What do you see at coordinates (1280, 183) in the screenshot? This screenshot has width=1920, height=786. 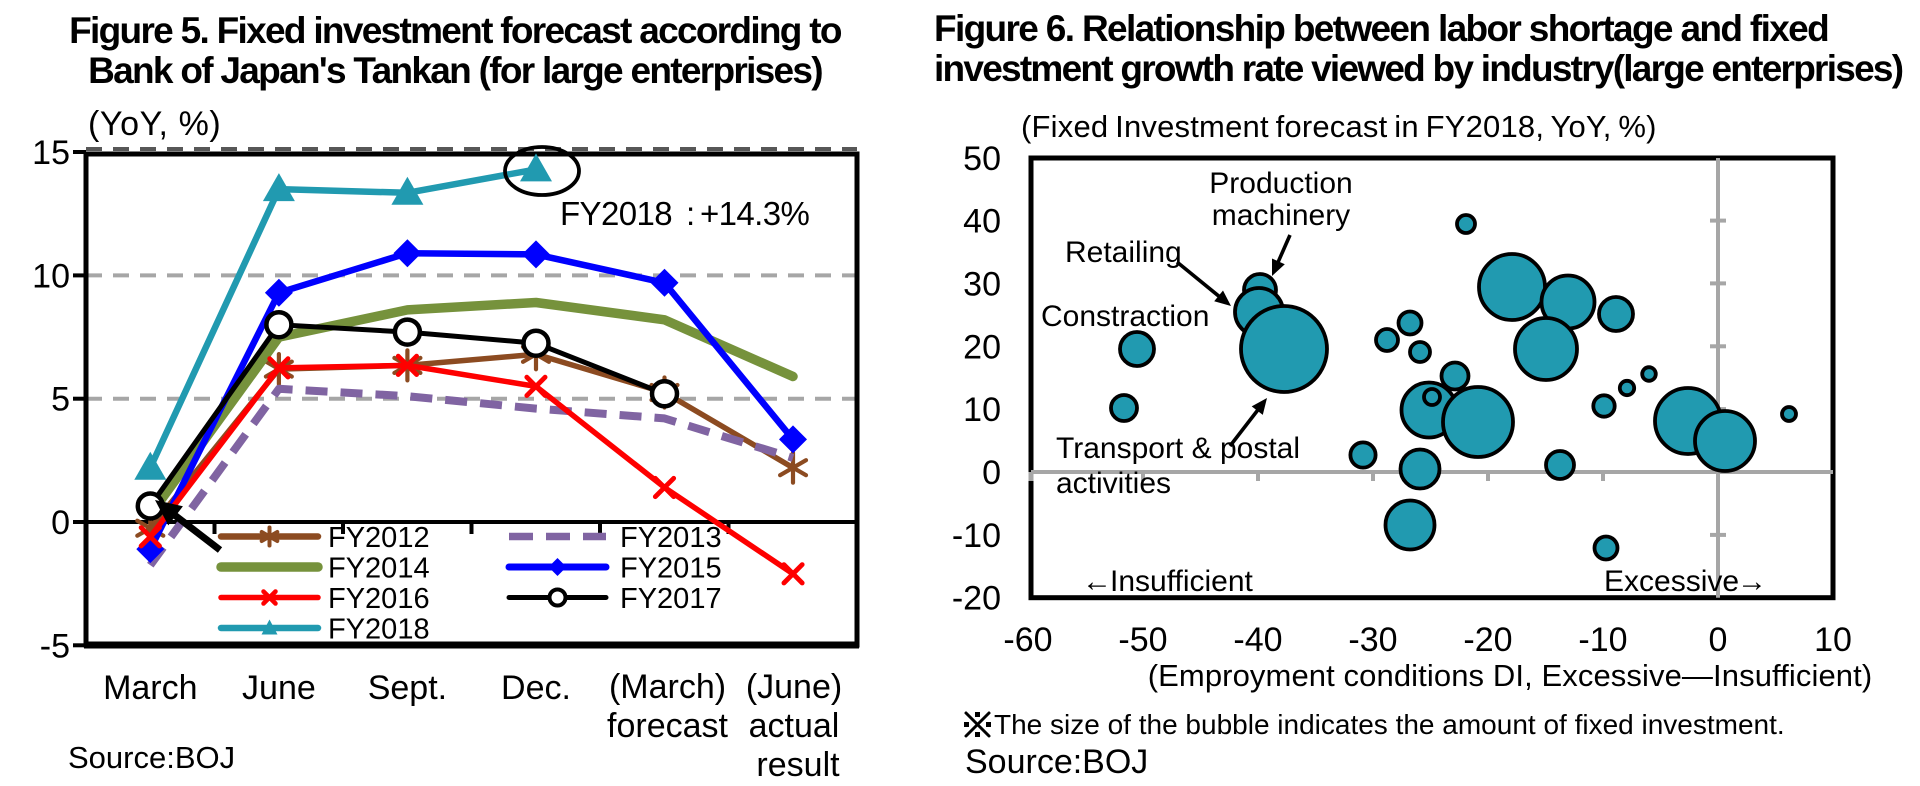 I see `svg-text: Production` at bounding box center [1280, 183].